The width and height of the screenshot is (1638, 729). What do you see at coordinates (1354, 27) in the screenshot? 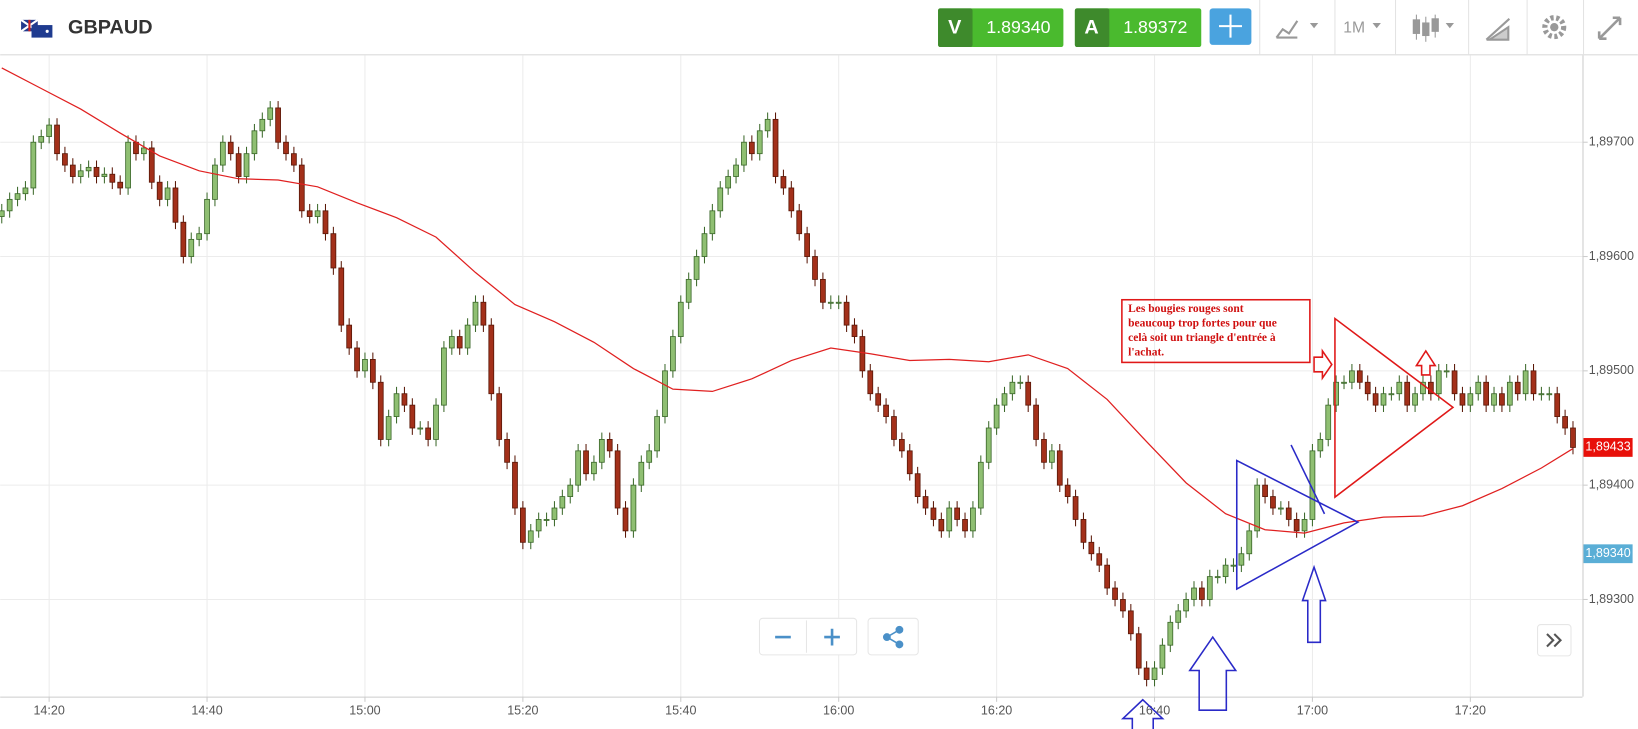
I see `timeframe: 1M` at bounding box center [1354, 27].